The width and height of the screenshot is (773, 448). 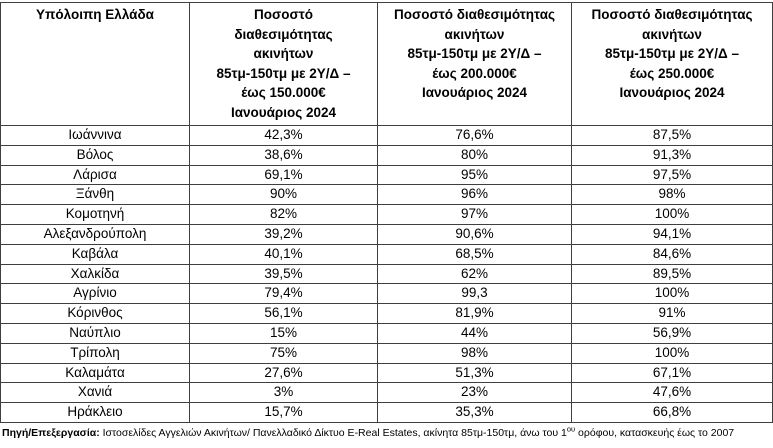 I want to click on city-cell: Αγρίνιο, so click(x=95, y=294).